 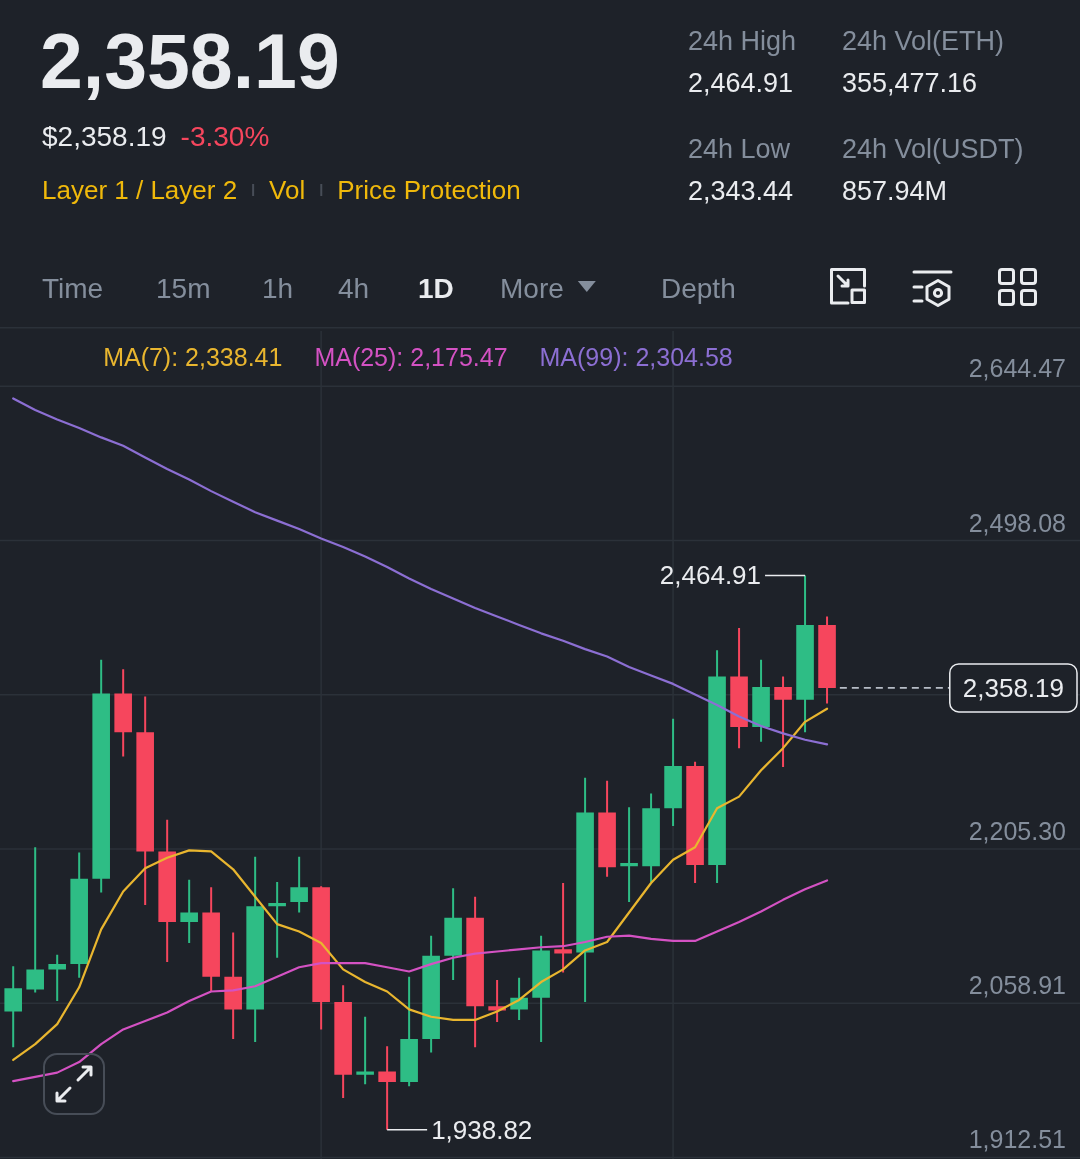 What do you see at coordinates (482, 1129) in the screenshot?
I see `annotation: 1,938.82` at bounding box center [482, 1129].